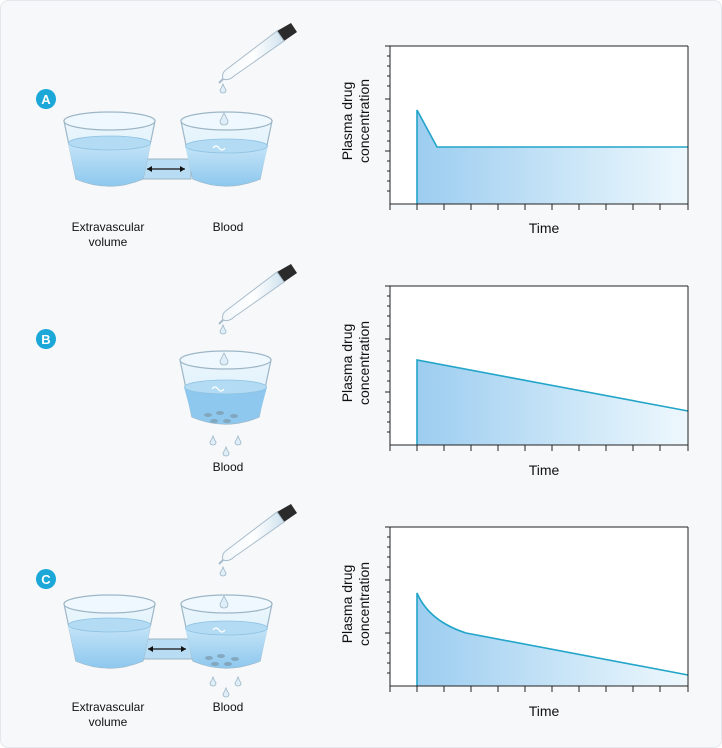 This screenshot has width=722, height=748. Describe the element at coordinates (257, 540) in the screenshot. I see `panel-c-dropper-icon` at that location.